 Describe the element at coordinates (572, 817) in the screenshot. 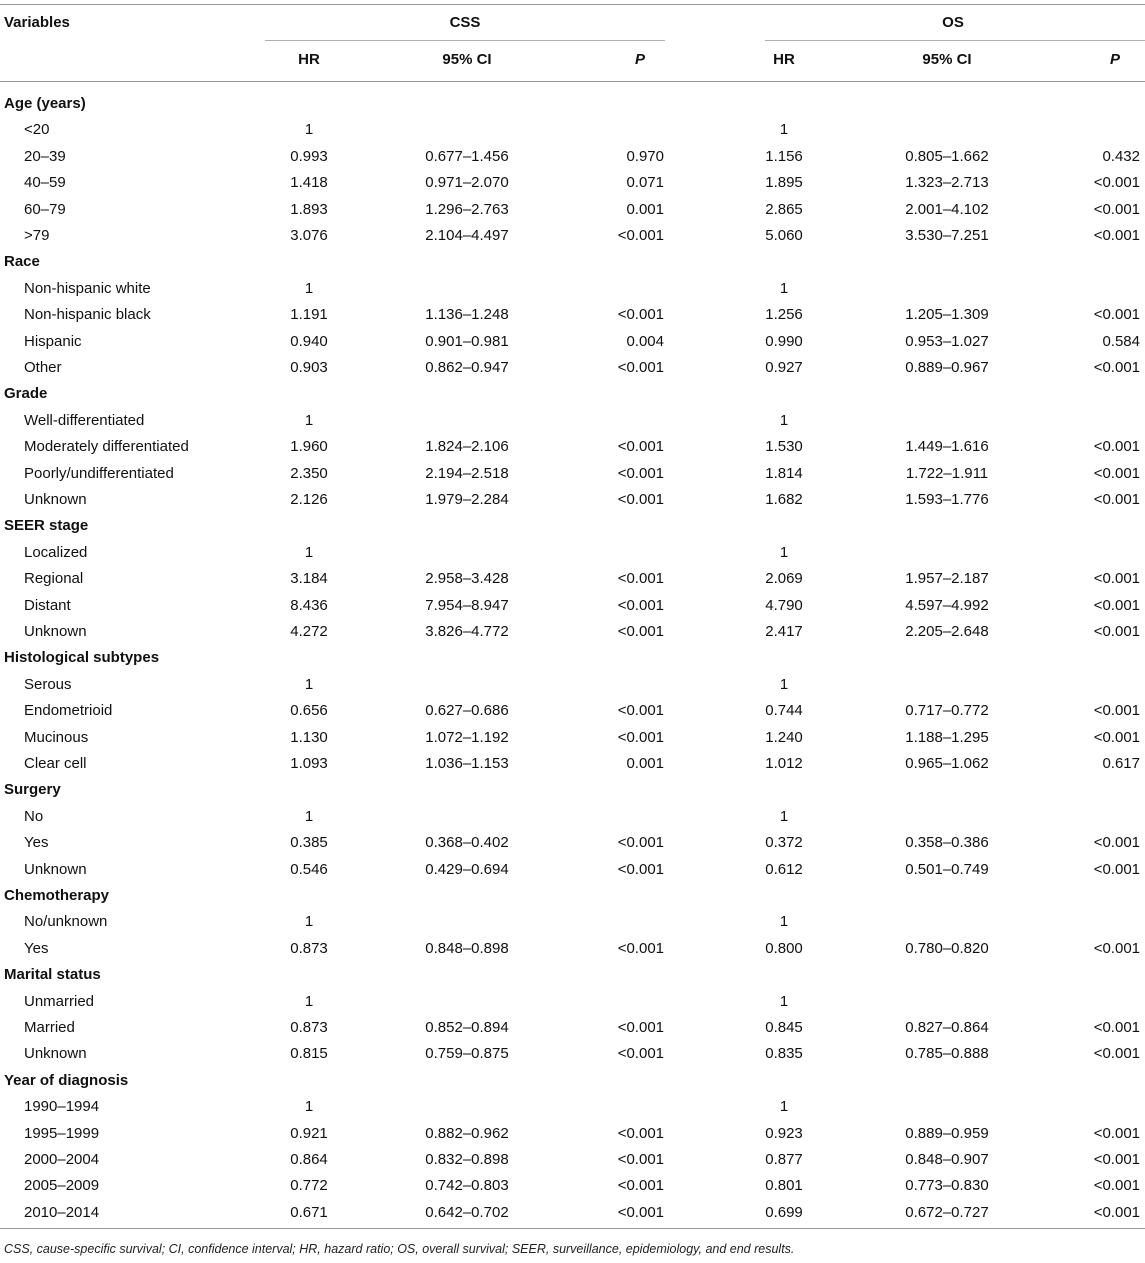

I see `table-row: No 1 1` at that location.